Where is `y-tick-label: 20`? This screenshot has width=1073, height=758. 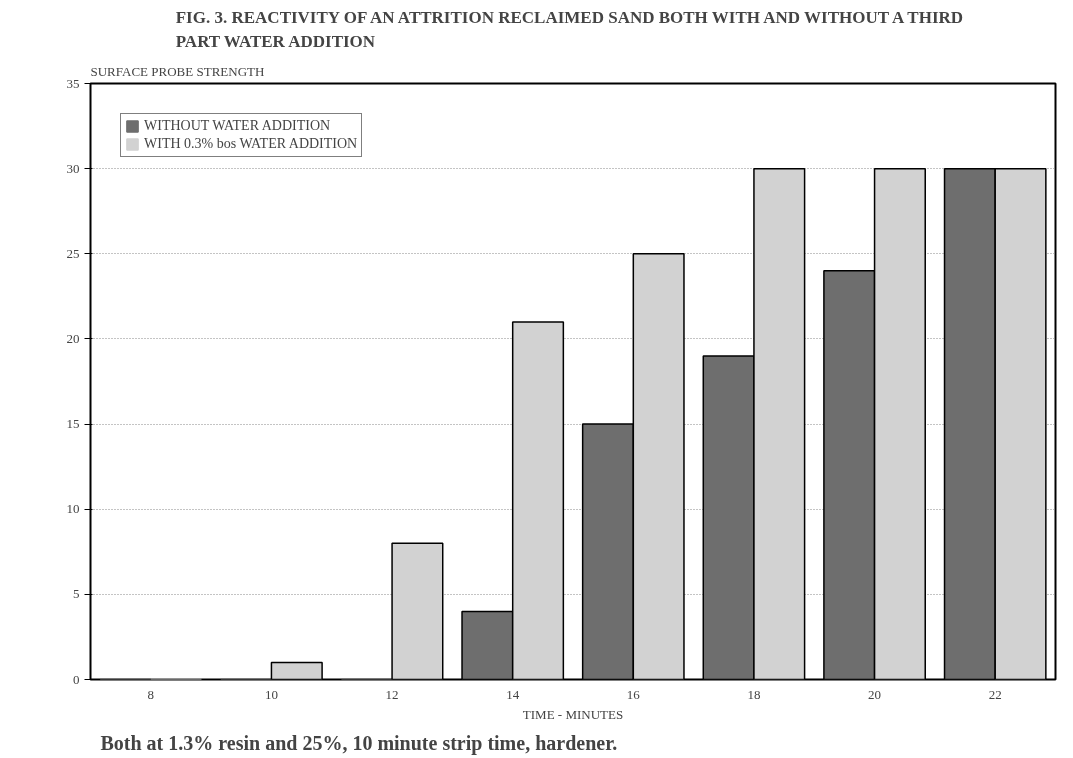 y-tick-label: 20 is located at coordinates (73, 338).